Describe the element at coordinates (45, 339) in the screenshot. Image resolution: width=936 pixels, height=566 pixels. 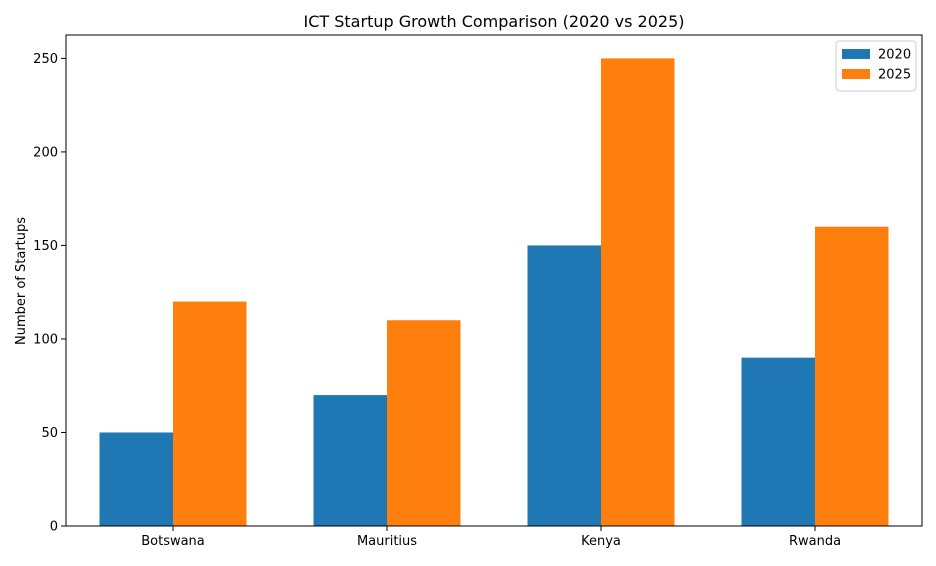
I see `y-tick-label: 100` at that location.